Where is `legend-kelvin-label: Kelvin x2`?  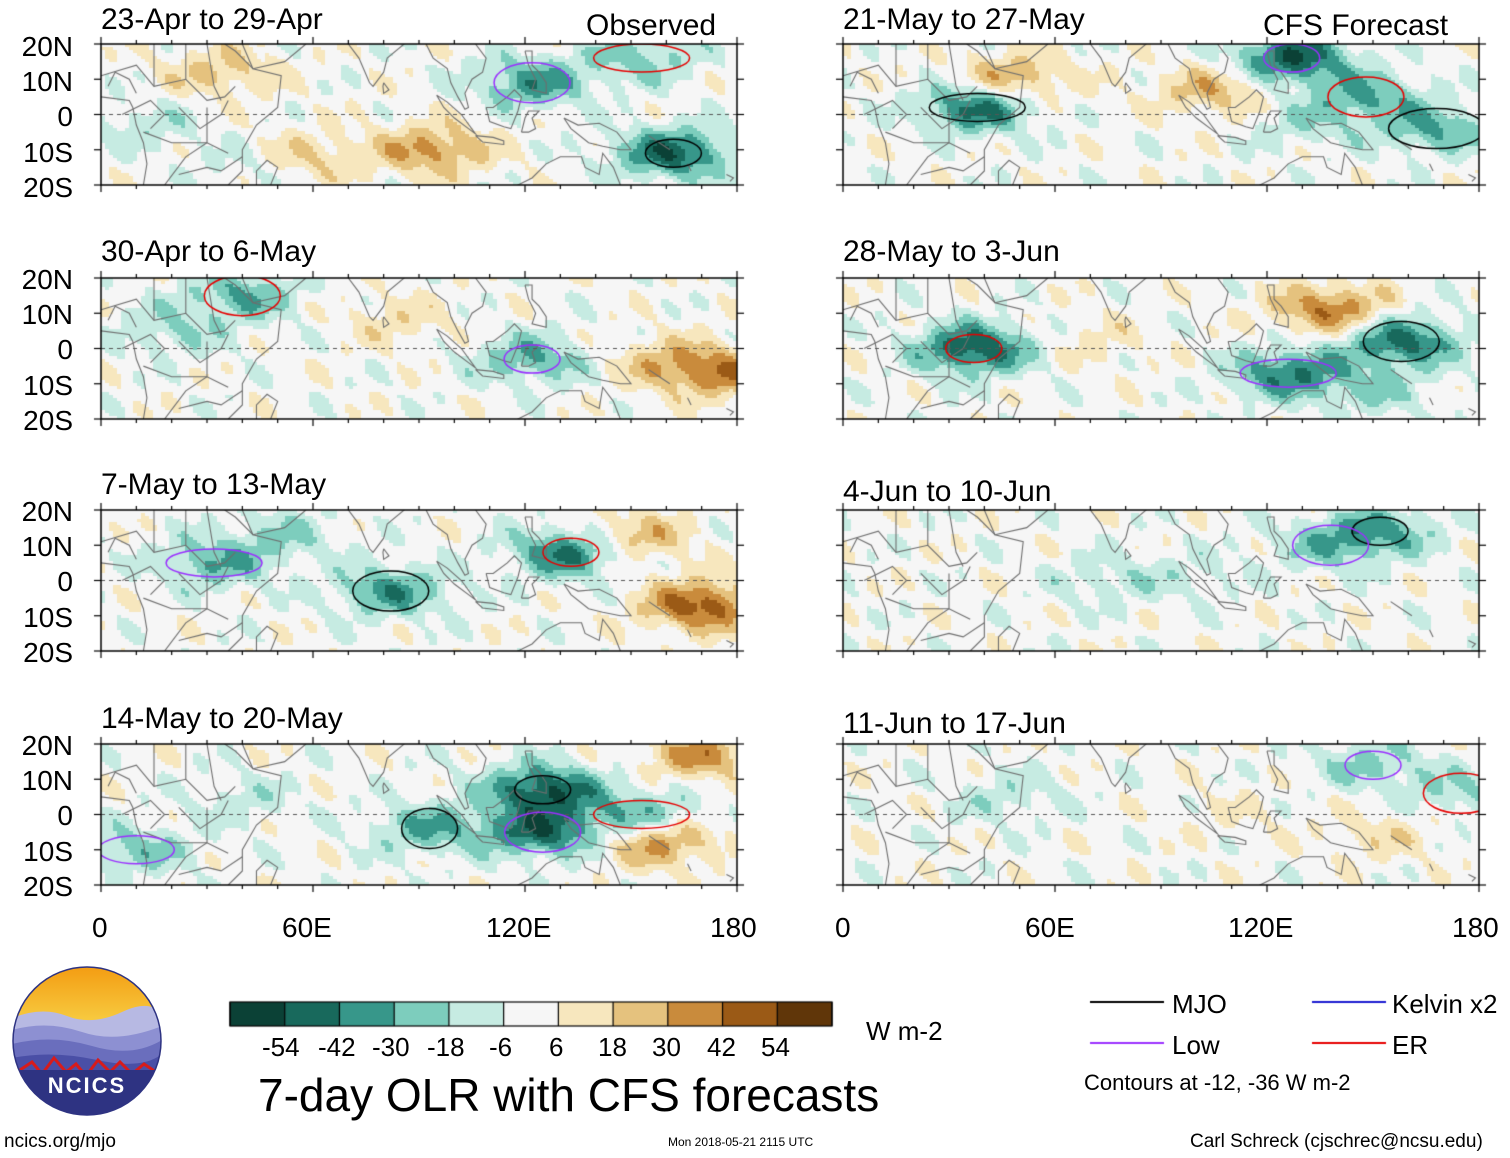
legend-kelvin-label: Kelvin x2 is located at coordinates (1445, 1004).